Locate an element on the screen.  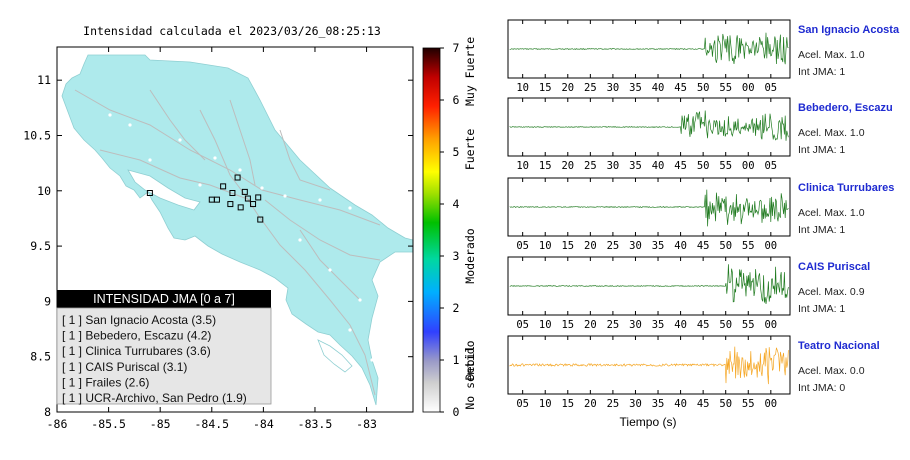
lon-tick-label: -83 is located at coordinates (366, 424).